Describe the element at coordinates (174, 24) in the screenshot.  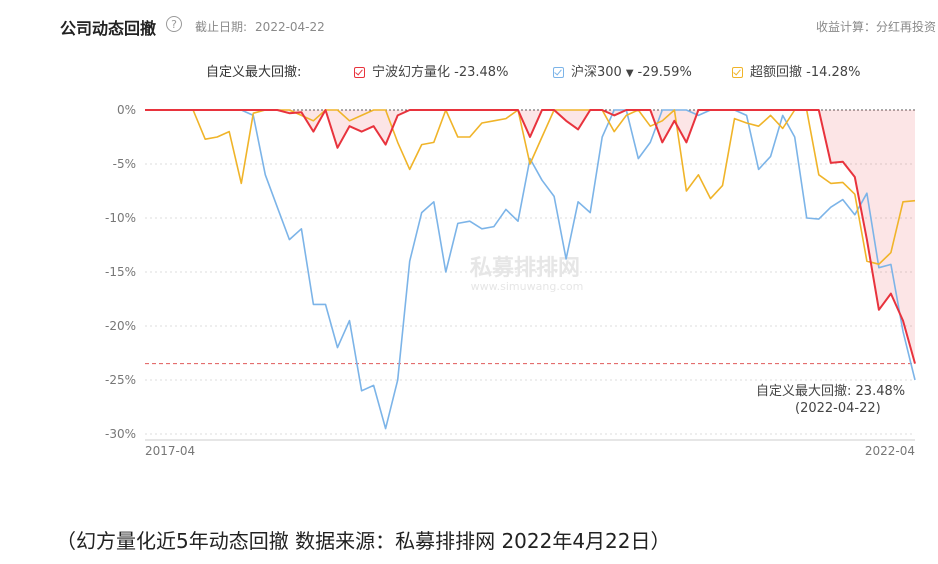
I see `question-circle-icon: ?` at that location.